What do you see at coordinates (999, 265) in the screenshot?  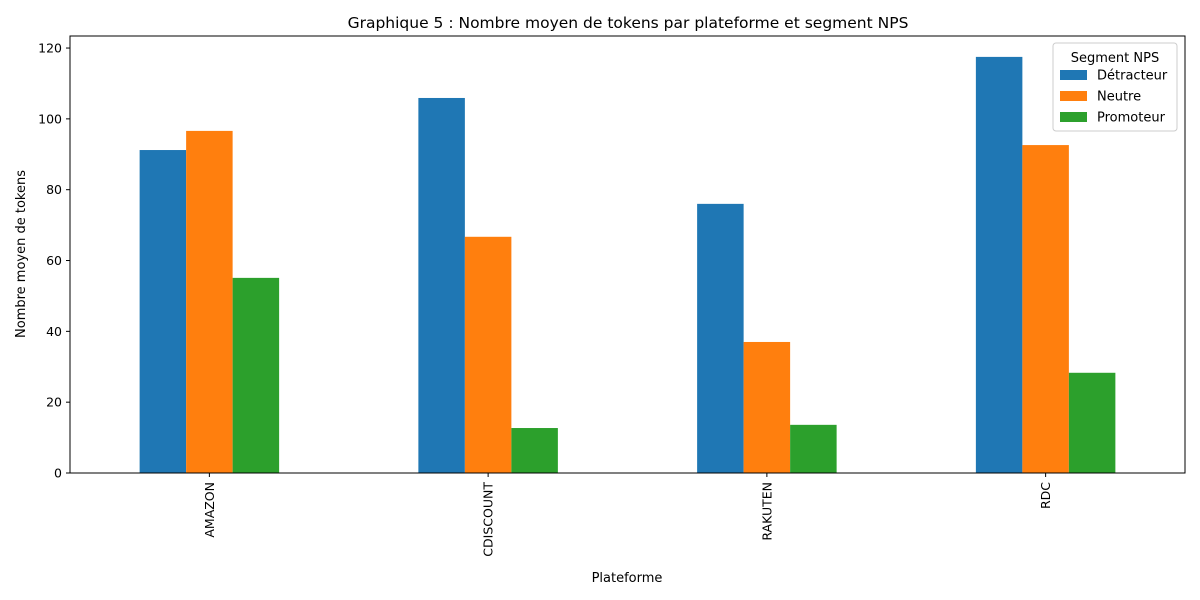 I see `bar-rdc-detracteur` at bounding box center [999, 265].